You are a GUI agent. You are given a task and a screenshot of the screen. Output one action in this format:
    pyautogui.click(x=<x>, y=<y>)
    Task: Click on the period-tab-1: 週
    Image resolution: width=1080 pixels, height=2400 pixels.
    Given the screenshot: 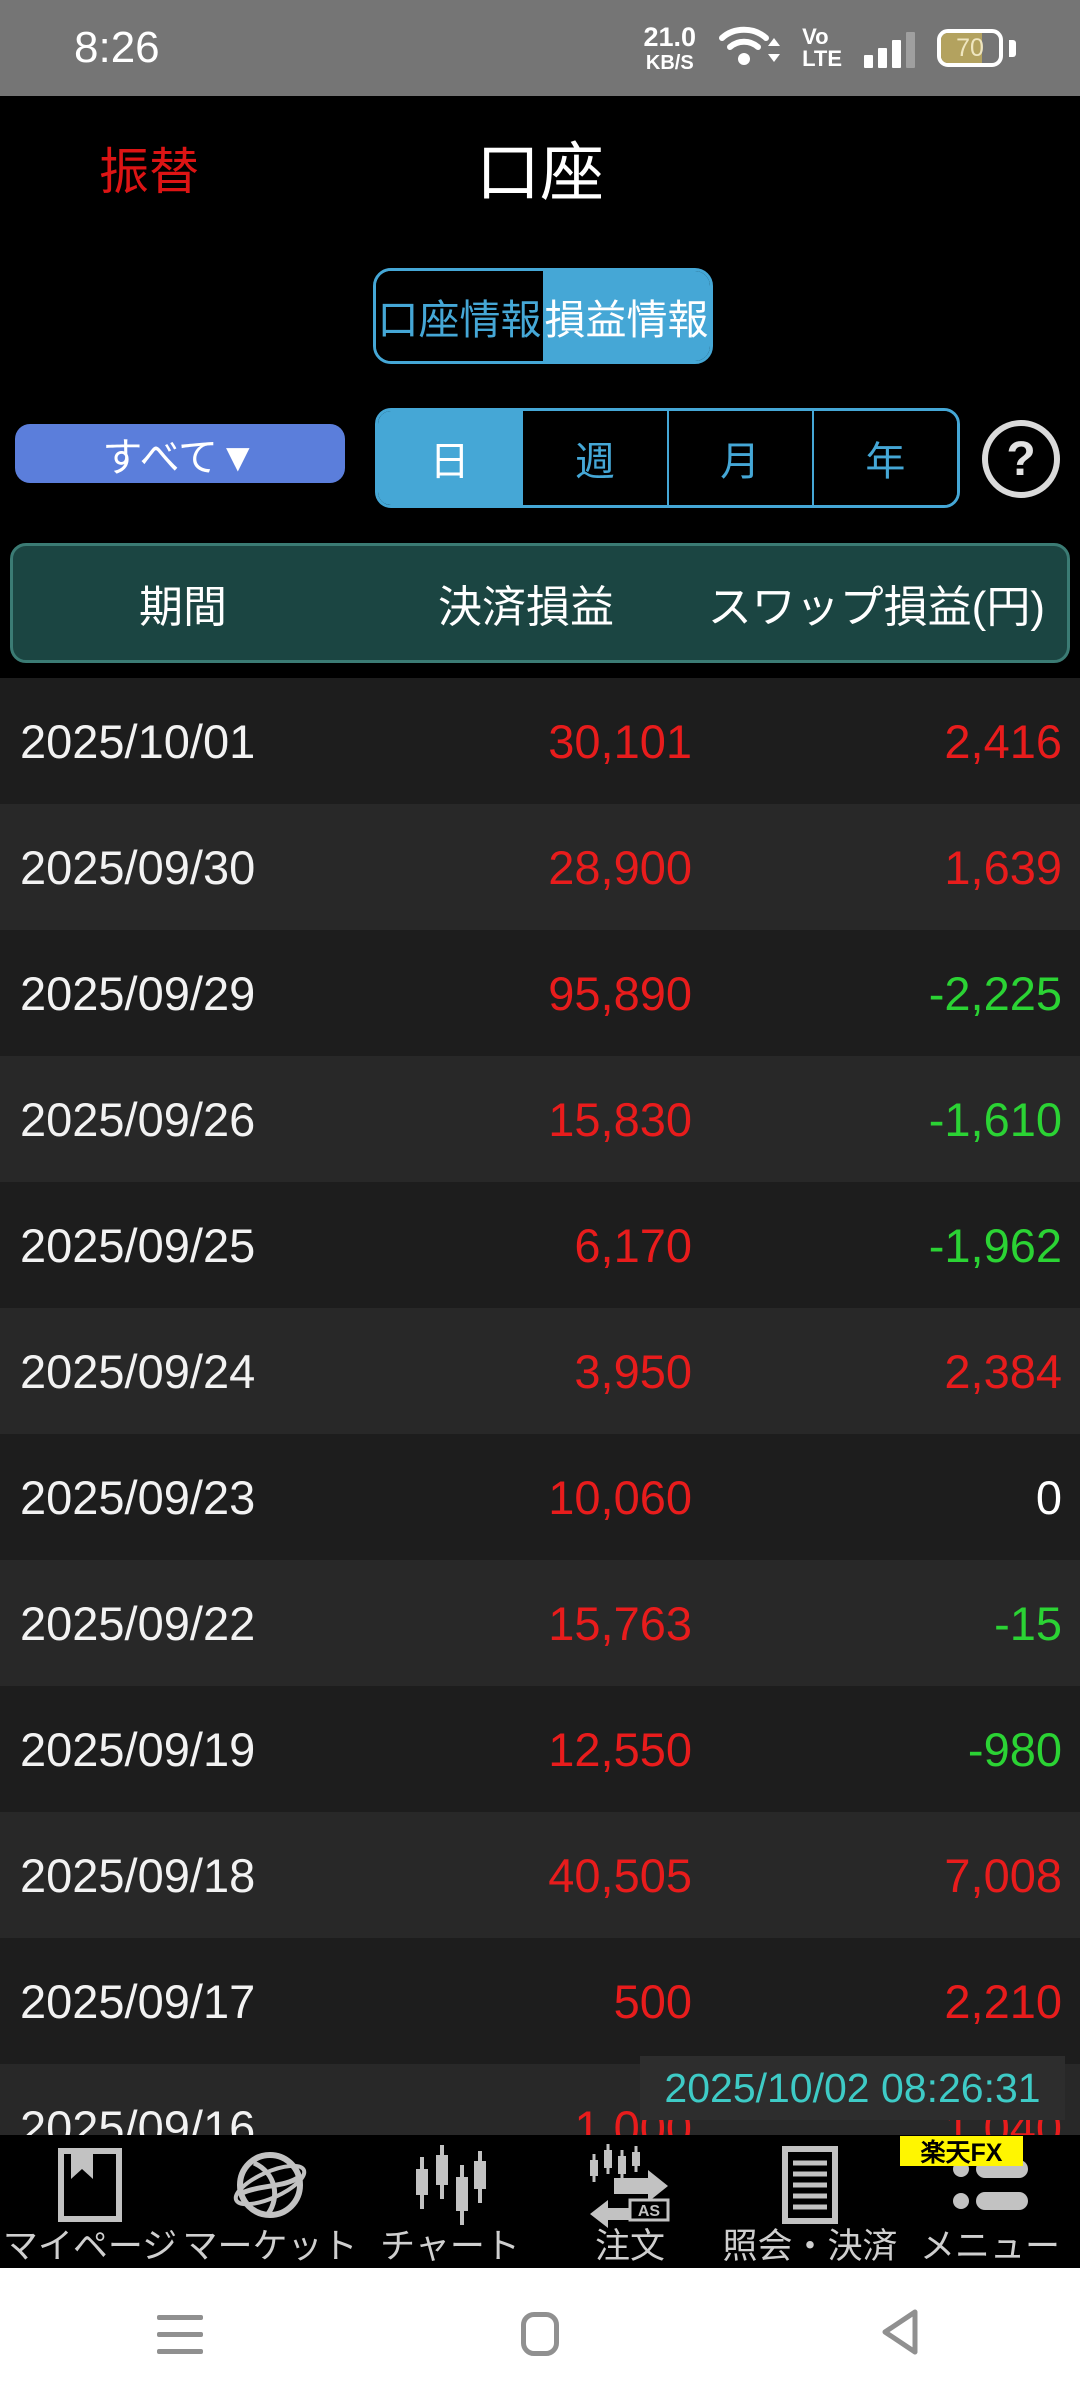 What is the action you would take?
    pyautogui.click(x=594, y=458)
    